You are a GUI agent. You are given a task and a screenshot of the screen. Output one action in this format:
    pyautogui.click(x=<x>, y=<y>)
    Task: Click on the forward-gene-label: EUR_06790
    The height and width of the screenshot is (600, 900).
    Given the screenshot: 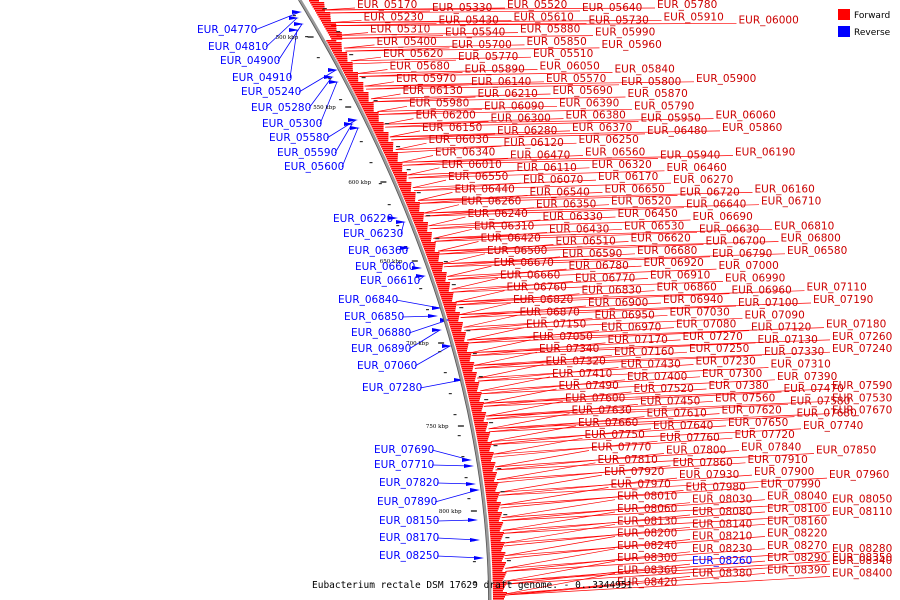 What is the action you would take?
    pyautogui.click(x=742, y=254)
    